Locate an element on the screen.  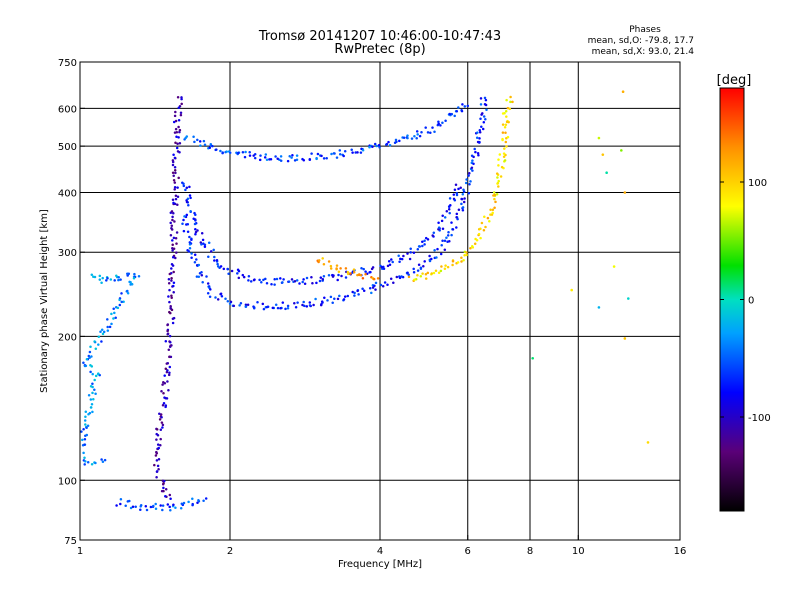
trace is located at coordinates (460, 189).